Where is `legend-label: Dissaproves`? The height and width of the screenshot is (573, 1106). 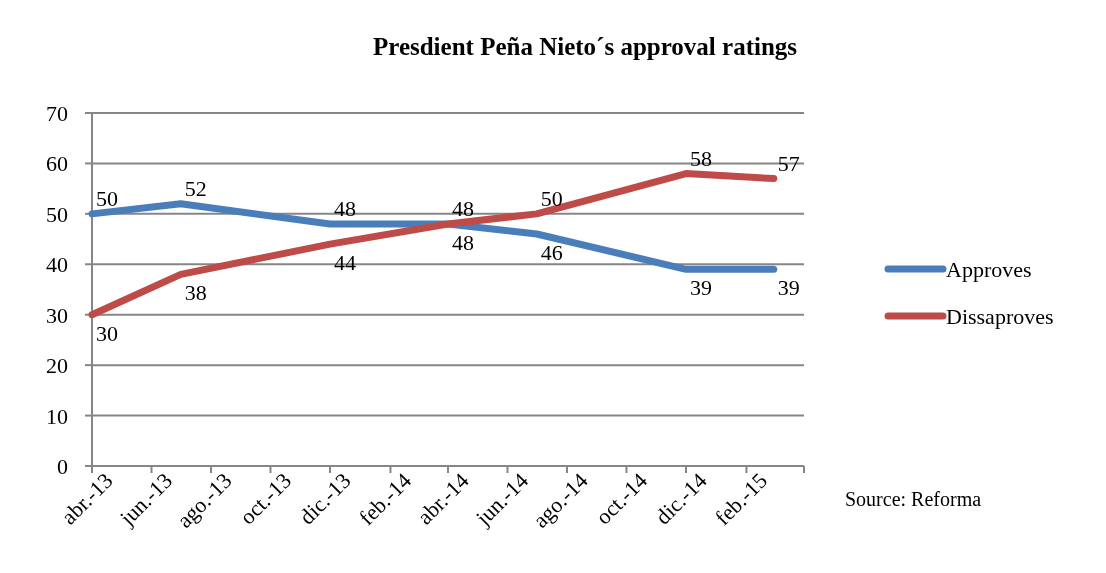
legend-label: Dissaproves is located at coordinates (1000, 316).